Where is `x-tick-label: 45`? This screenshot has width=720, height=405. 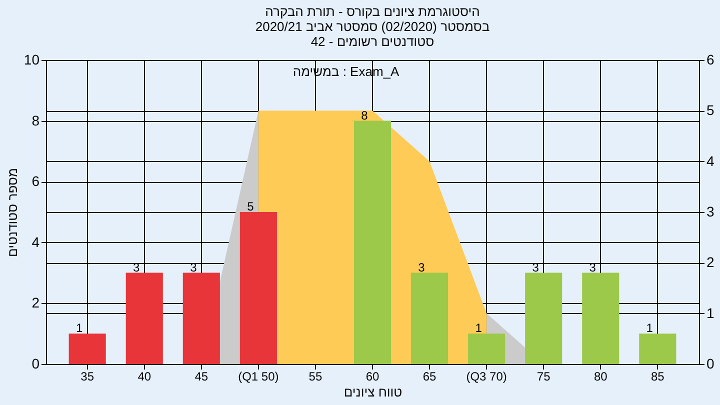
x-tick-label: 45 is located at coordinates (201, 377).